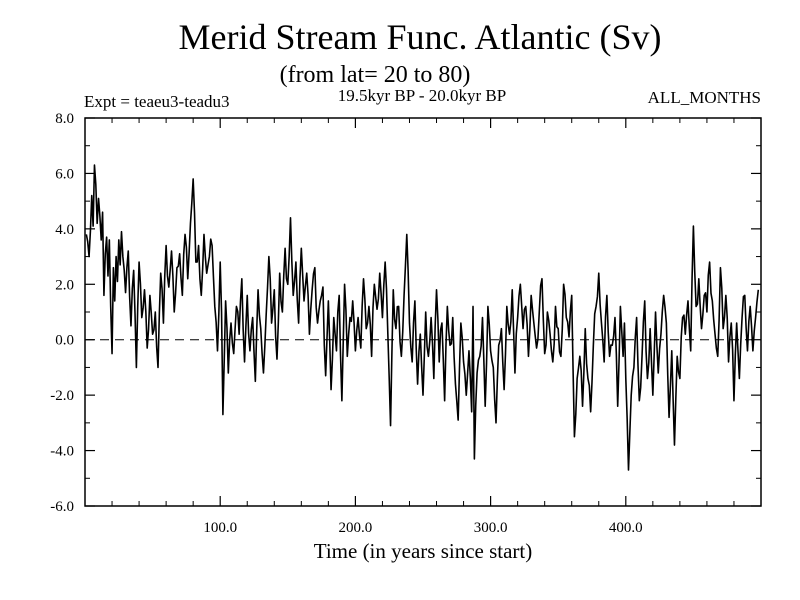 The height and width of the screenshot is (600, 800). I want to click on y-tick-label: 8.0, so click(64, 119).